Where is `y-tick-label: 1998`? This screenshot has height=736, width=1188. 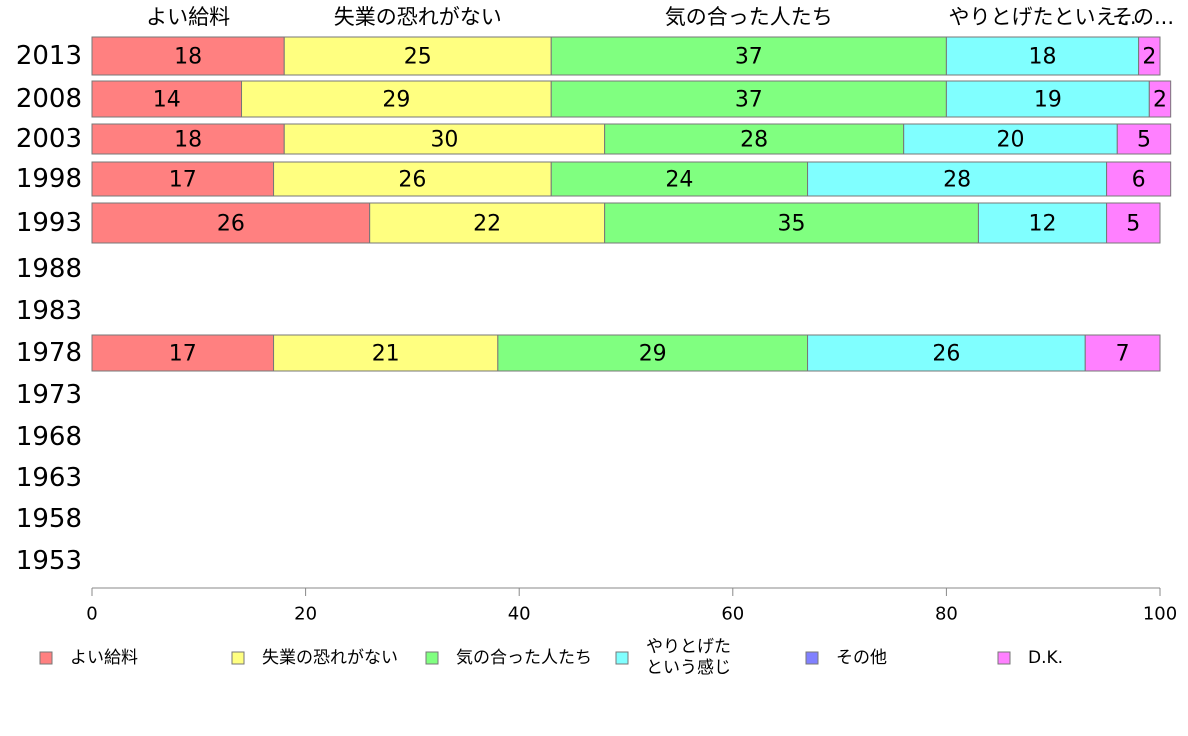 y-tick-label: 1998 is located at coordinates (49, 179).